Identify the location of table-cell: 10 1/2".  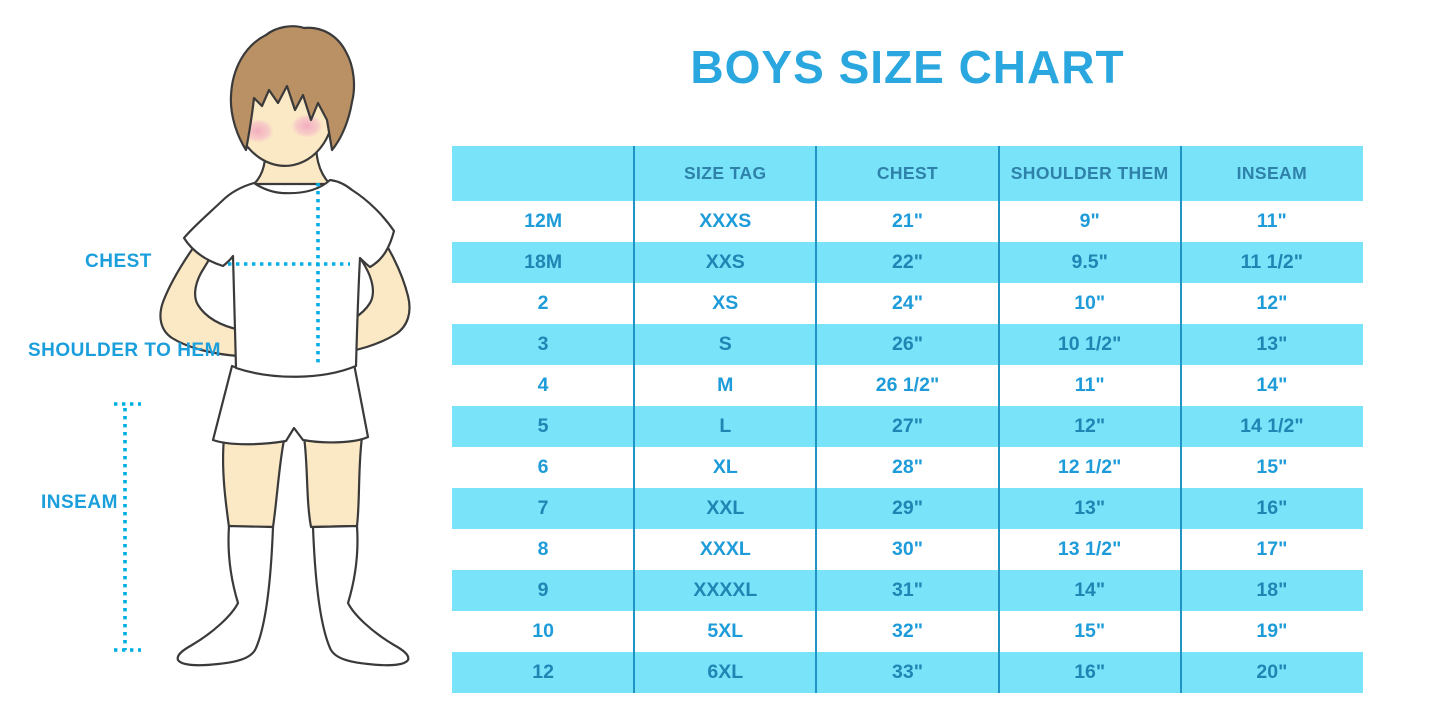
(1089, 344).